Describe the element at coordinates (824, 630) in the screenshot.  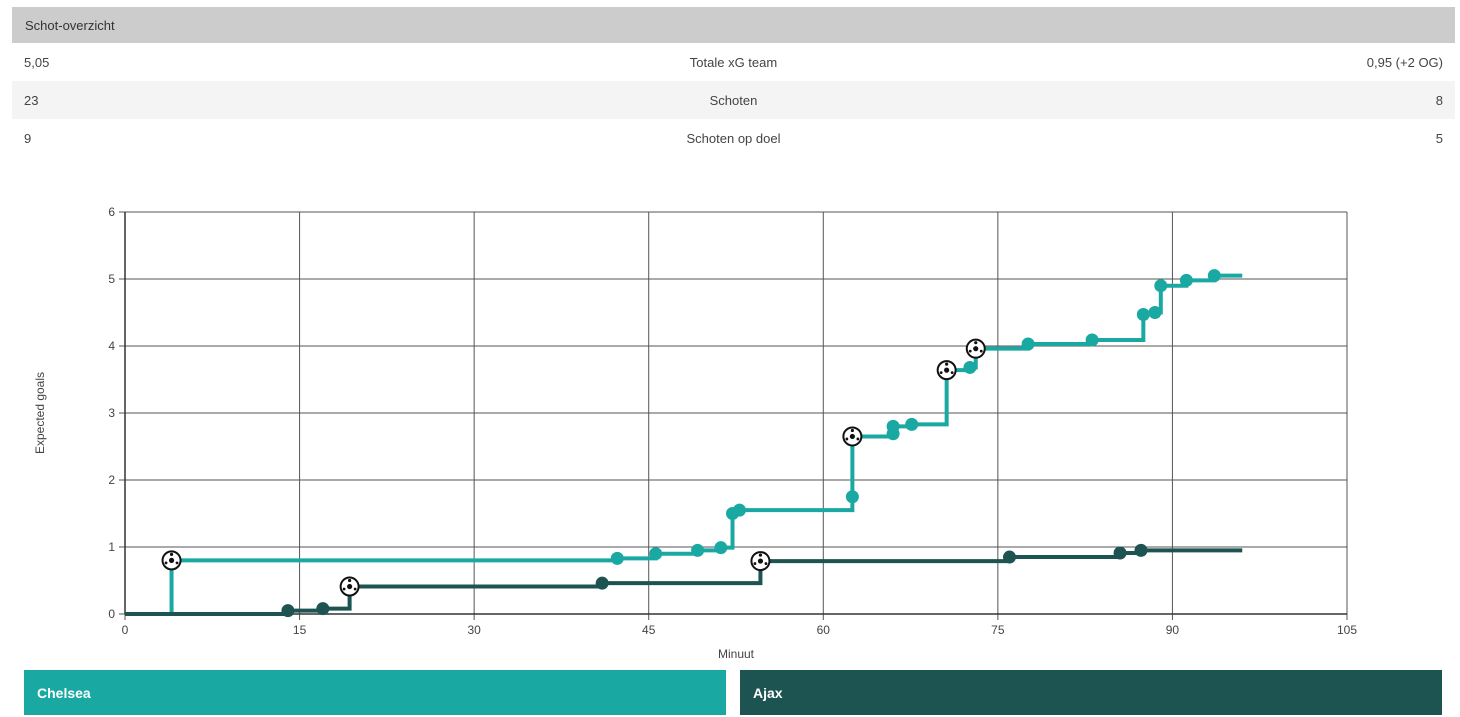
I see `x-tick-label: 60` at that location.